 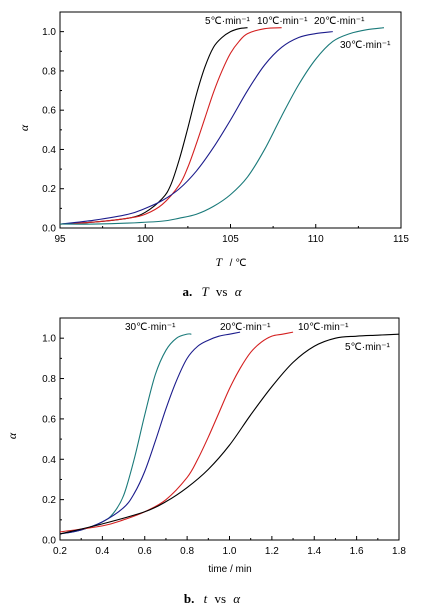 What do you see at coordinates (49, 500) in the screenshot?
I see `chart-1-ytick-label: 0.2` at bounding box center [49, 500].